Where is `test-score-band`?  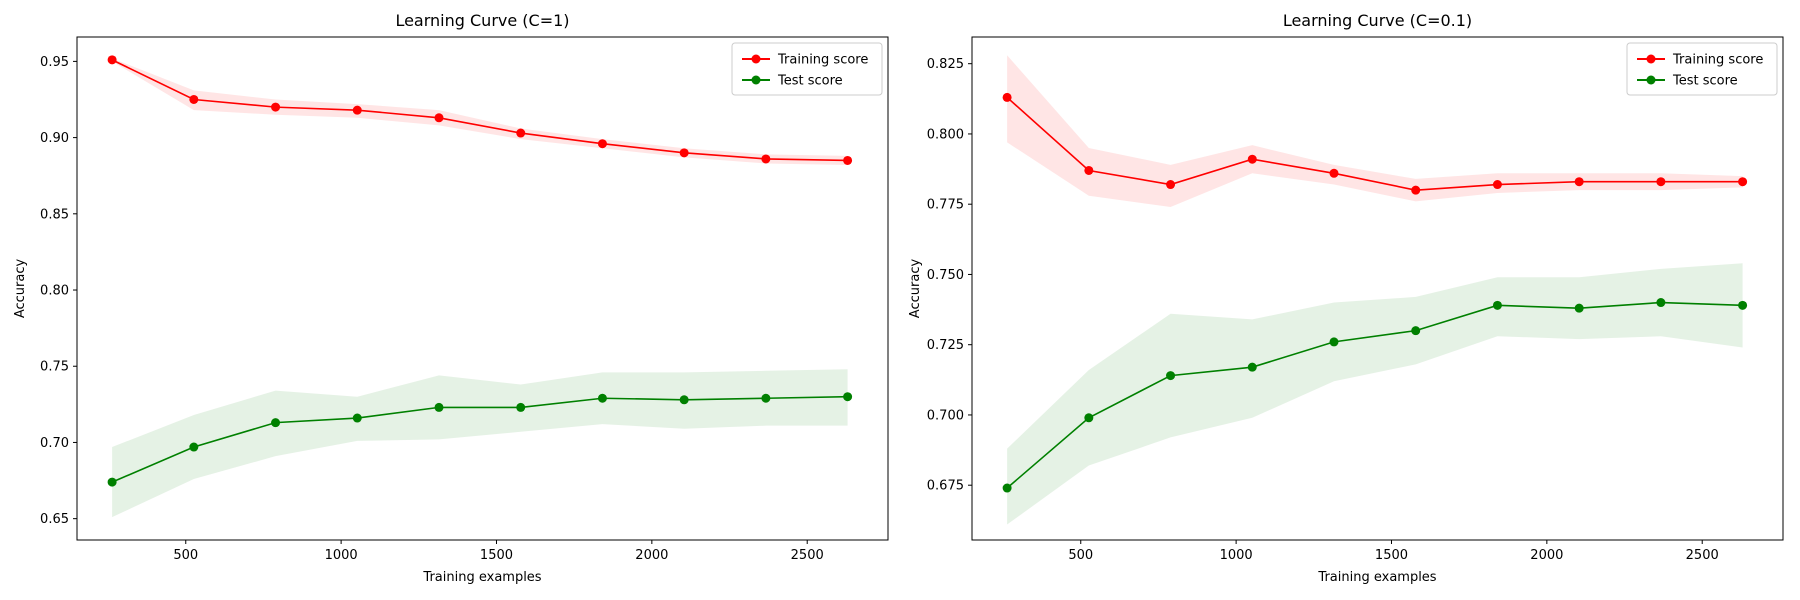 test-score-band is located at coordinates (480, 443).